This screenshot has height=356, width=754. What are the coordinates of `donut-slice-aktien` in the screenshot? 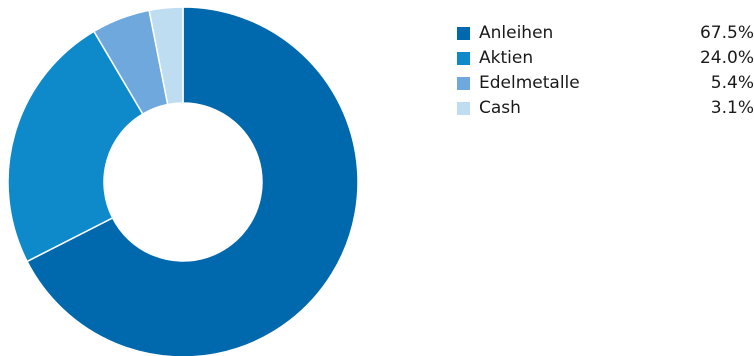 It's located at (75, 146).